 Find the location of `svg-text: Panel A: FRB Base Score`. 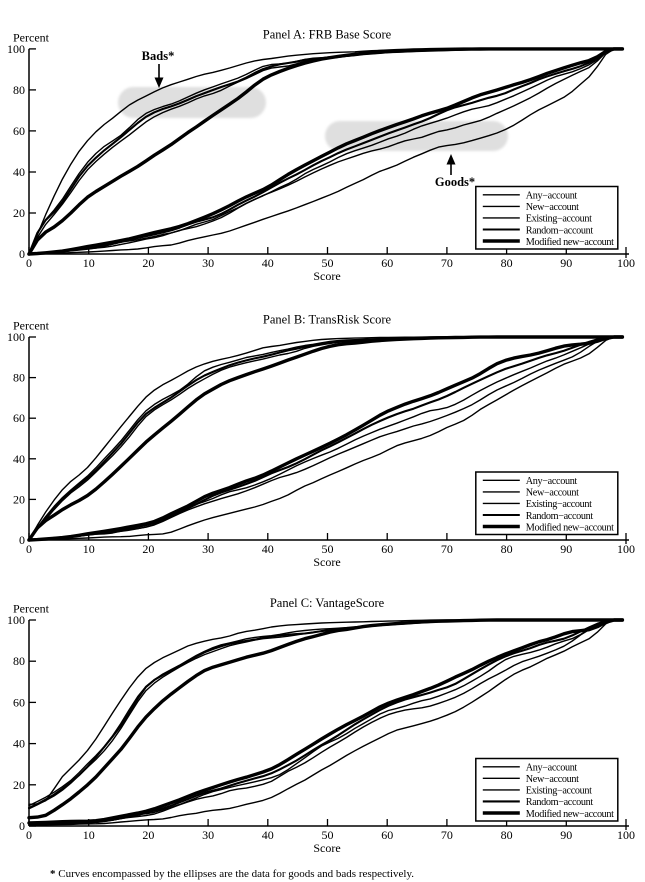

svg-text: Panel A: FRB Base Score is located at coordinates (327, 35).